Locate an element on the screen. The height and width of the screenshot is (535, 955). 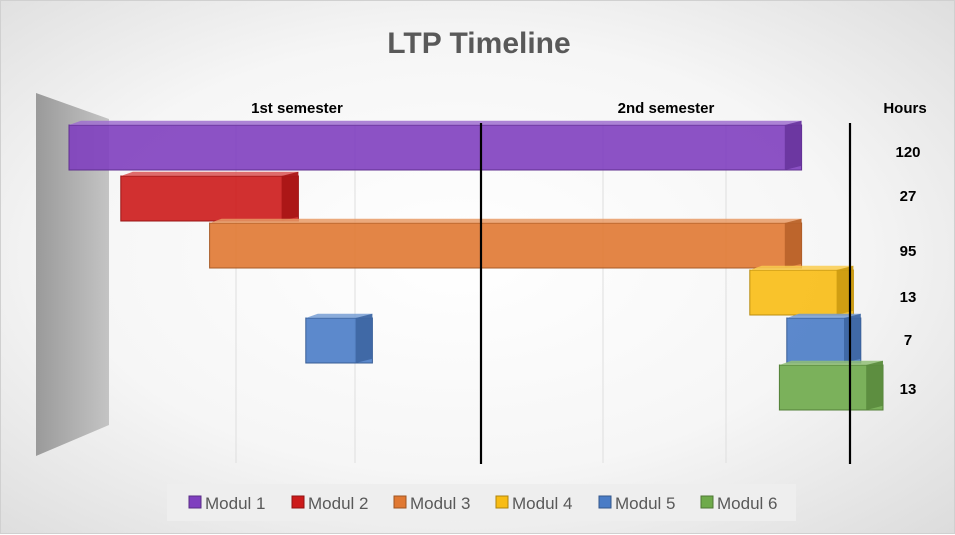
chart-title: LTP Timeline is located at coordinates (478, 43).